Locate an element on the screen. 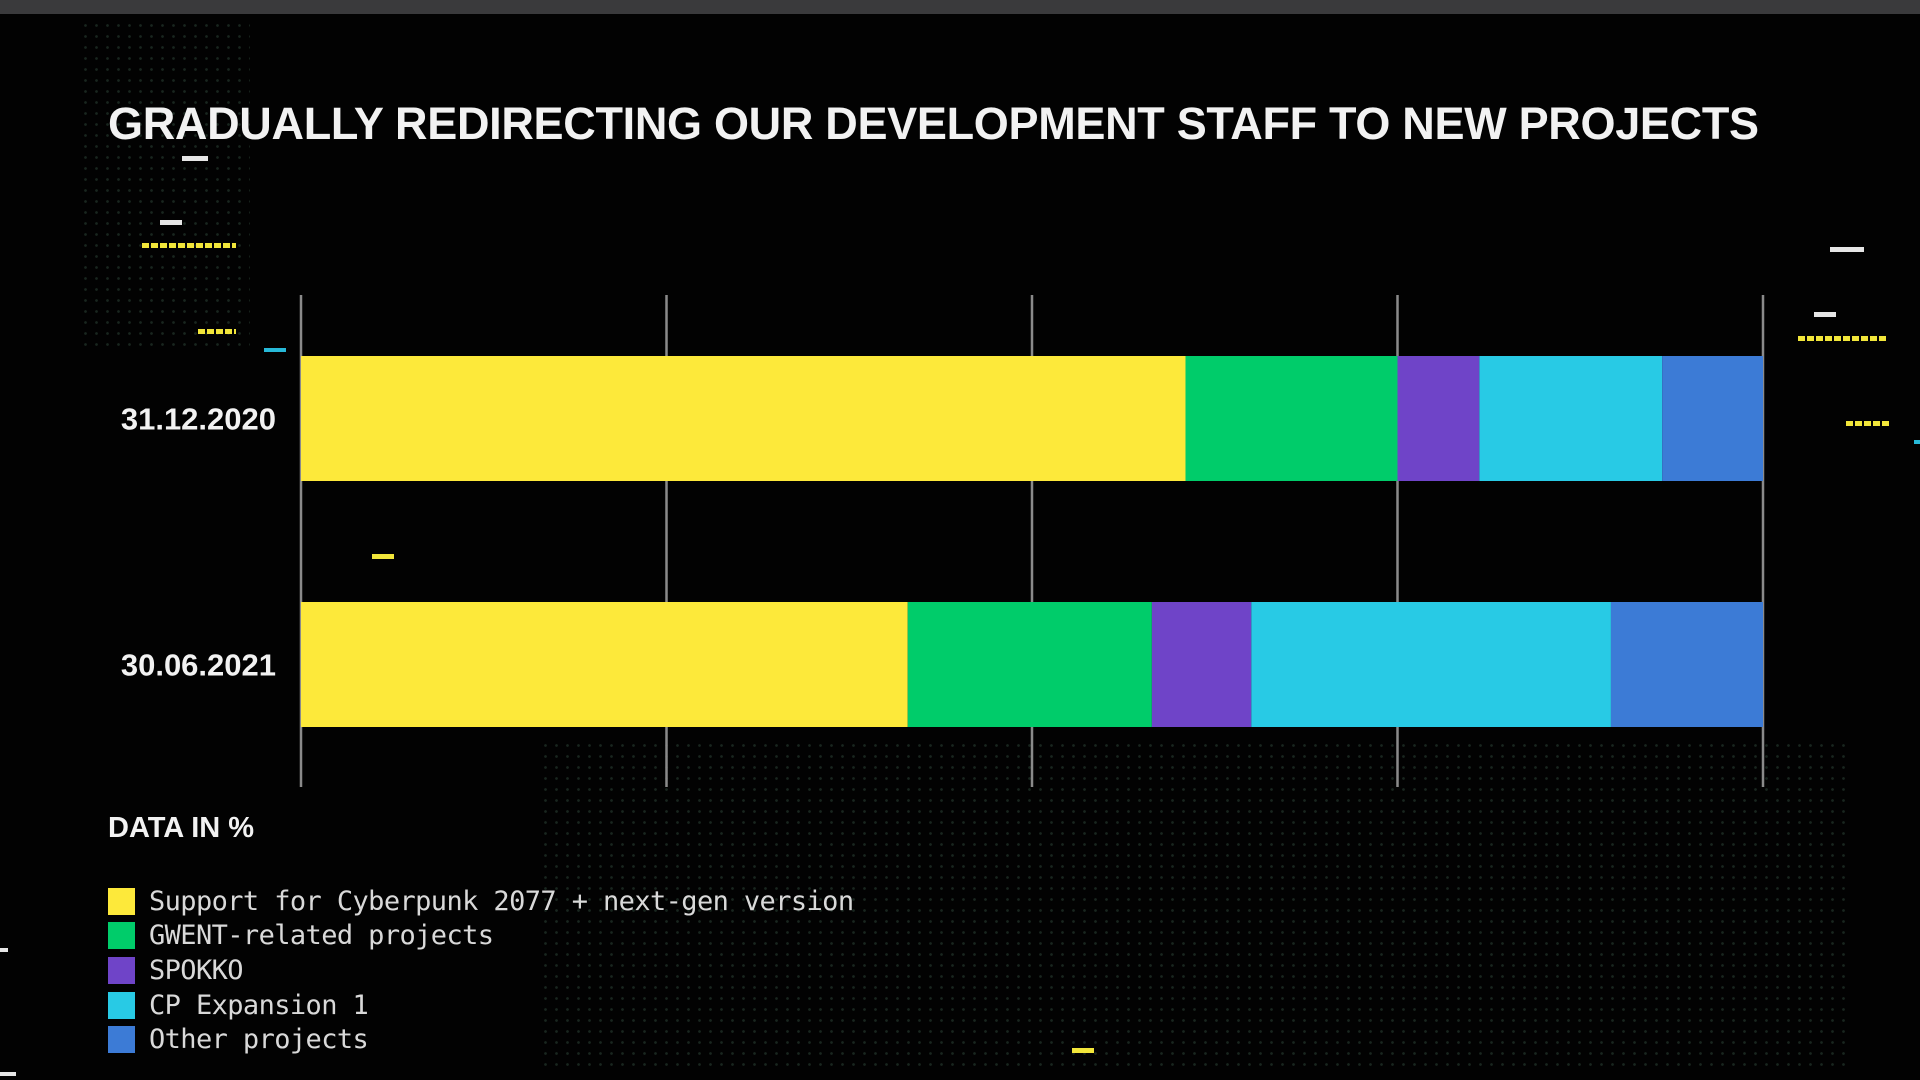 This screenshot has width=1920, height=1080. legend-label: CP Expansion 1 is located at coordinates (259, 1005).